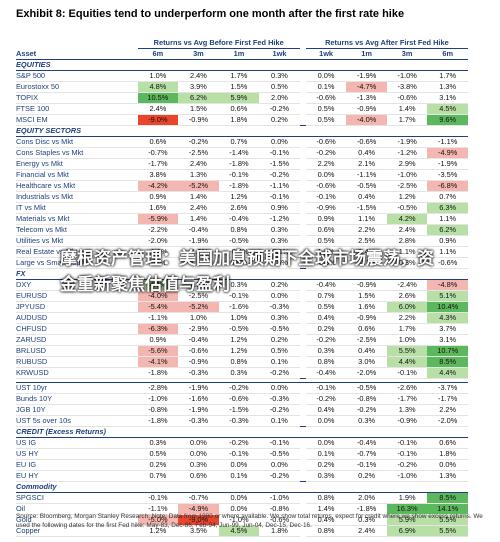 The height and width of the screenshot is (542, 500). I want to click on return-cell: -1.5%, so click(366, 208).